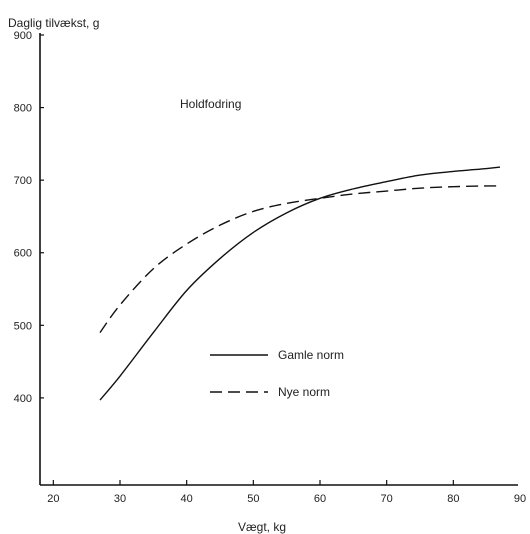  I want to click on x-tick-label: 80, so click(453, 499).